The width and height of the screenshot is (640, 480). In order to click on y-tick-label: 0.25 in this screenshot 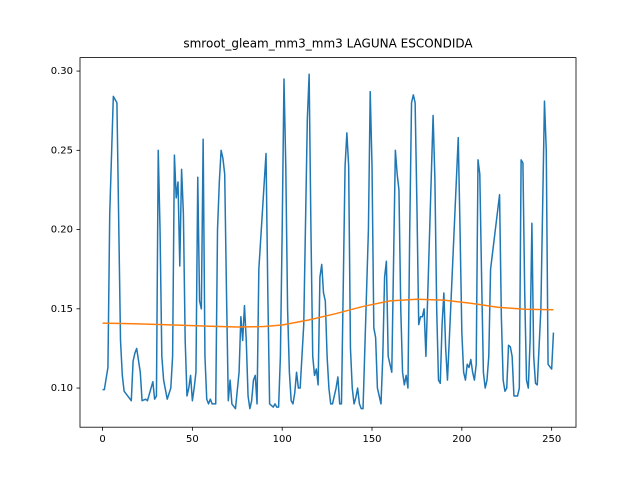, I will do `click(62, 150)`.